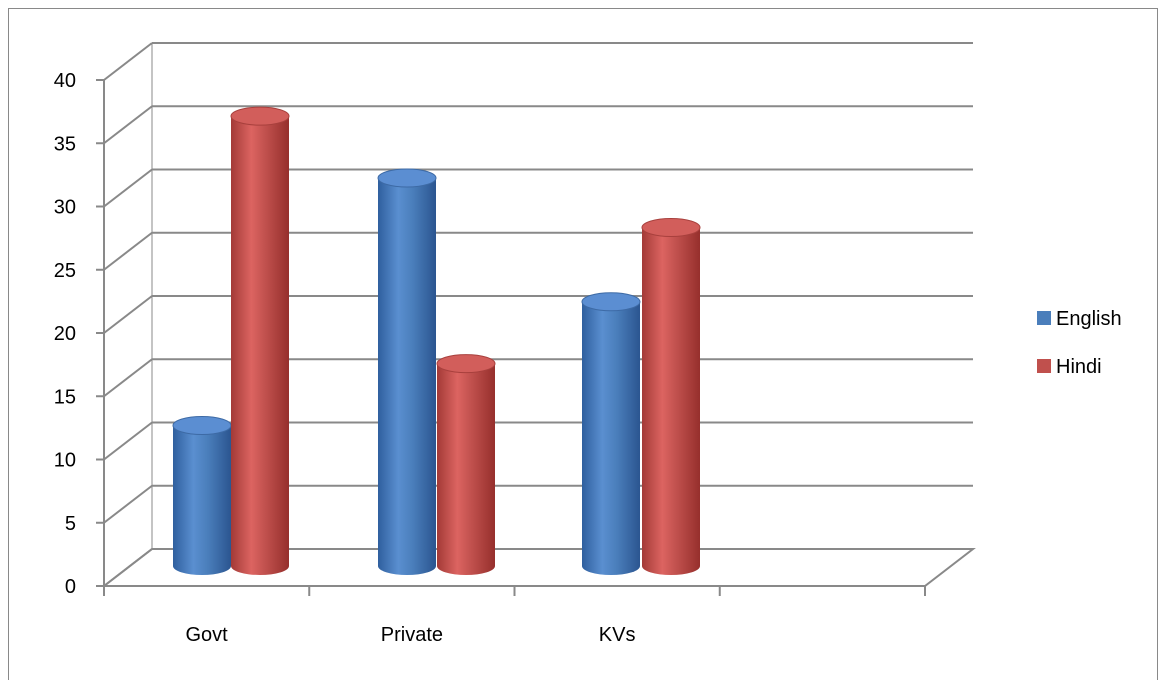 The width and height of the screenshot is (1166, 680). What do you see at coordinates (1044, 318) in the screenshot?
I see `legend-swatch-english` at bounding box center [1044, 318].